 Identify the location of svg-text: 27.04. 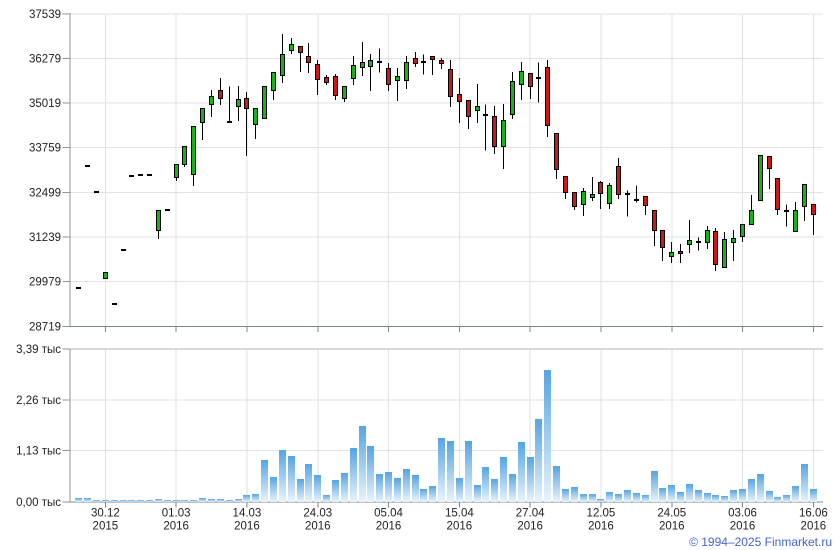
(530, 514).